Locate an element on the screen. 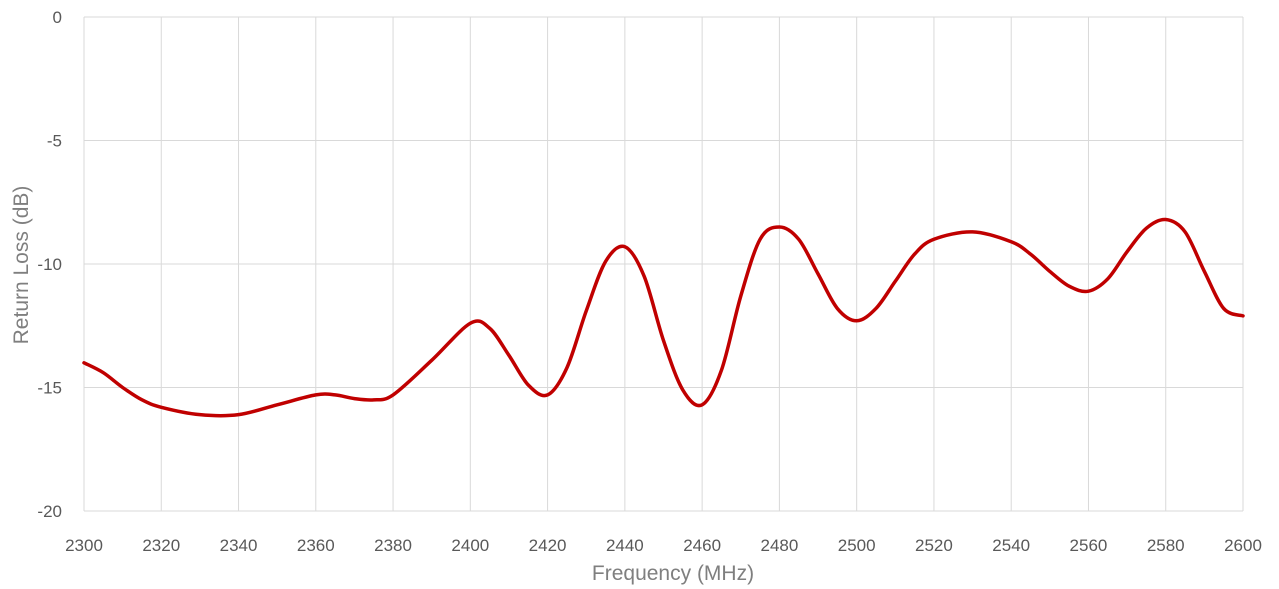 This screenshot has width=1279, height=589. y-tick-label: -5 is located at coordinates (54, 141).